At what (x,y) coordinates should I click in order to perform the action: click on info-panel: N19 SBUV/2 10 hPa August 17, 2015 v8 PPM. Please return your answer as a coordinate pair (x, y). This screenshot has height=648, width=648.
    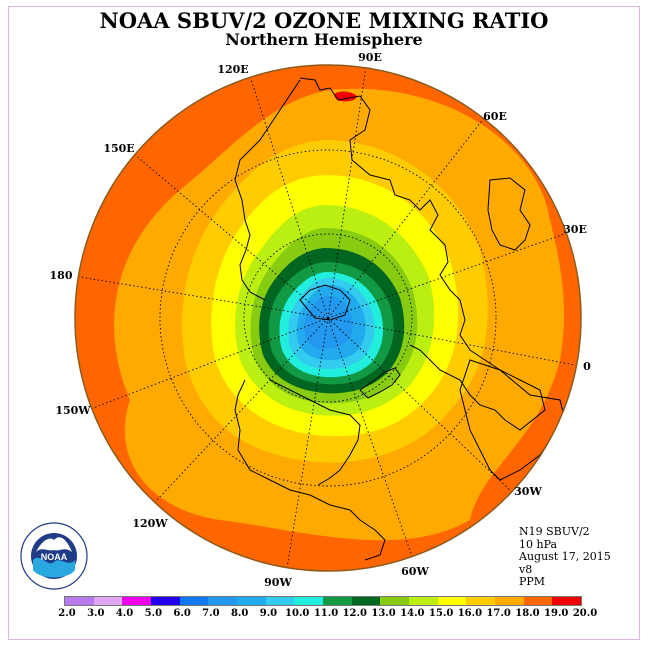
    Looking at the image, I should click on (565, 557).